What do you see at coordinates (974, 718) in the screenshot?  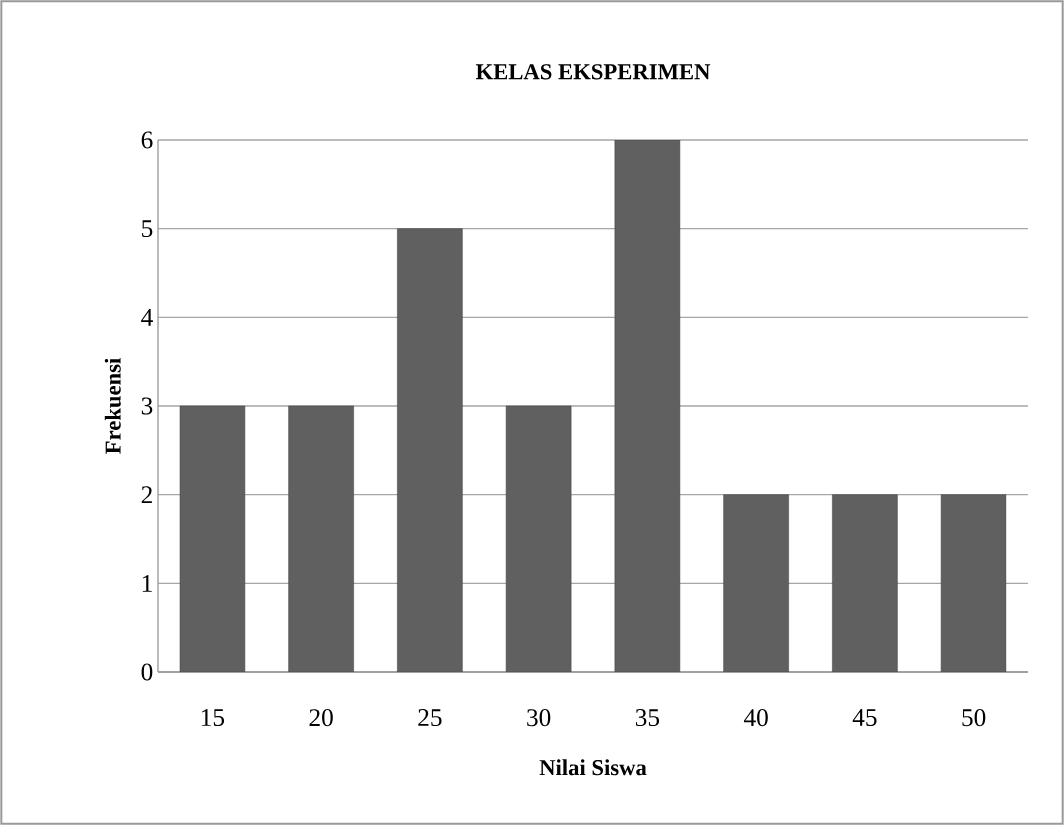 I see `x-tick-label: 50` at bounding box center [974, 718].